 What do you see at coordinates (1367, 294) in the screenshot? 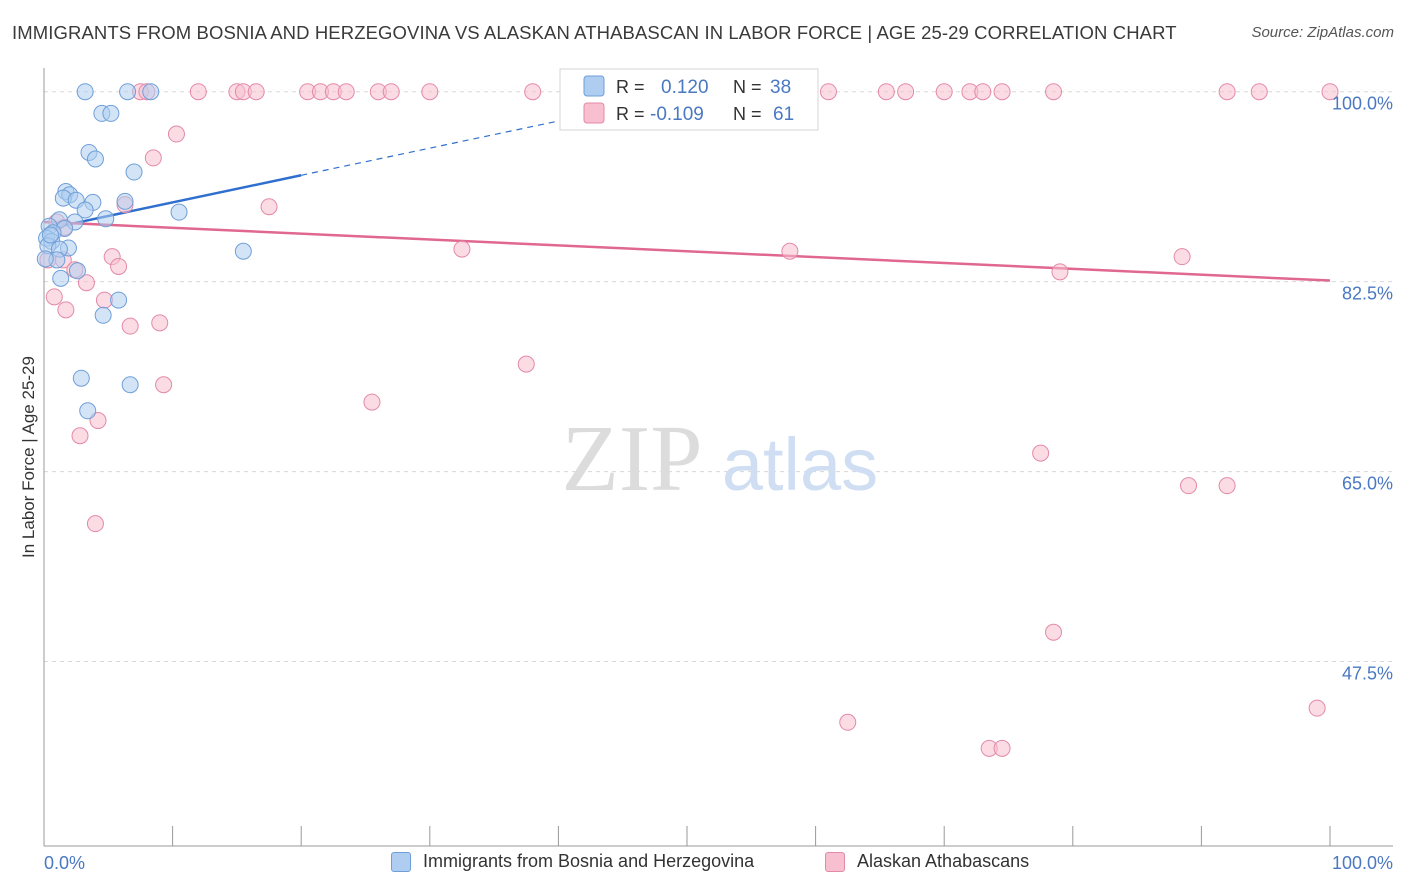
I see `y-tick-label-1: 82.5%` at bounding box center [1367, 294].